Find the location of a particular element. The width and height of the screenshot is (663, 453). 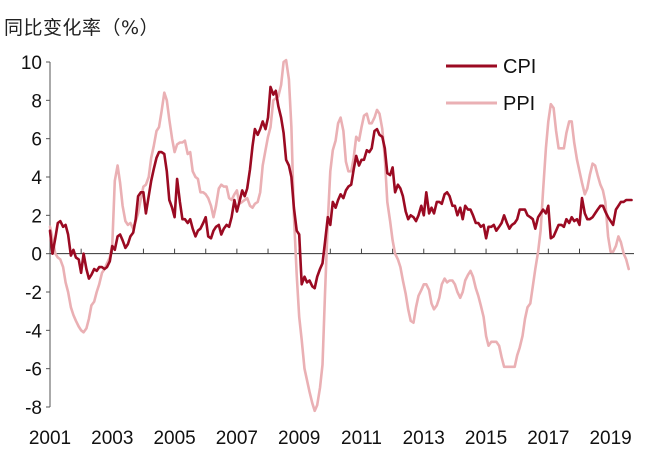

x-tick-label: 2011 is located at coordinates (361, 438).